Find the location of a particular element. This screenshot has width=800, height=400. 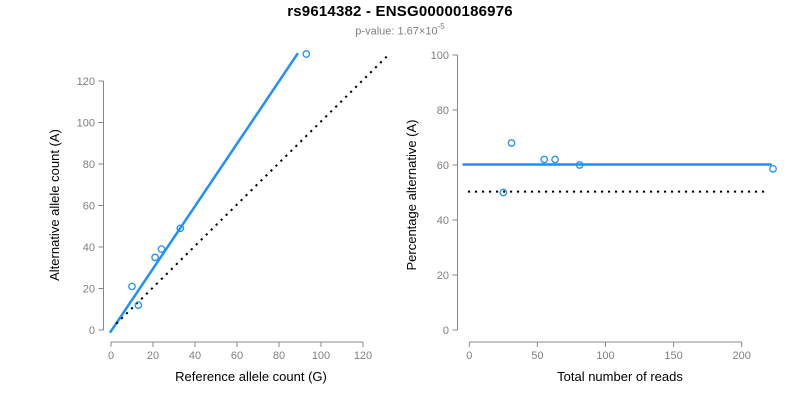

x-tick-label: 40 is located at coordinates (195, 356).